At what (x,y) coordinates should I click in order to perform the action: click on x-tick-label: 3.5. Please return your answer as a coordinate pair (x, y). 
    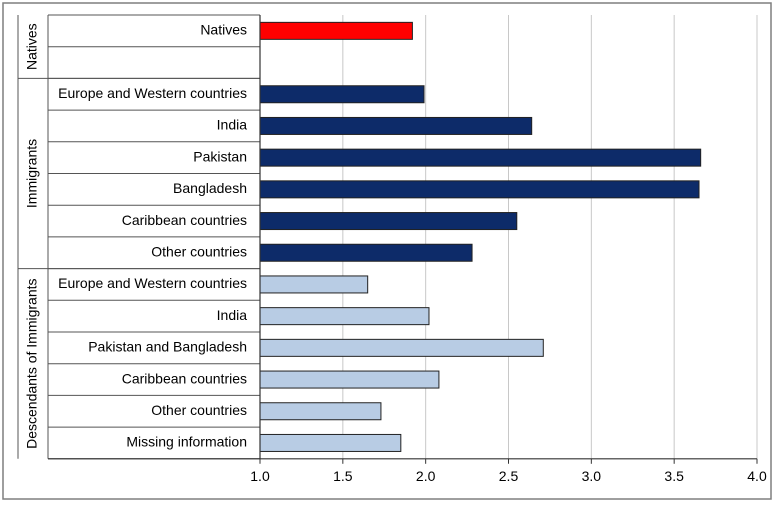
    Looking at the image, I should click on (674, 476).